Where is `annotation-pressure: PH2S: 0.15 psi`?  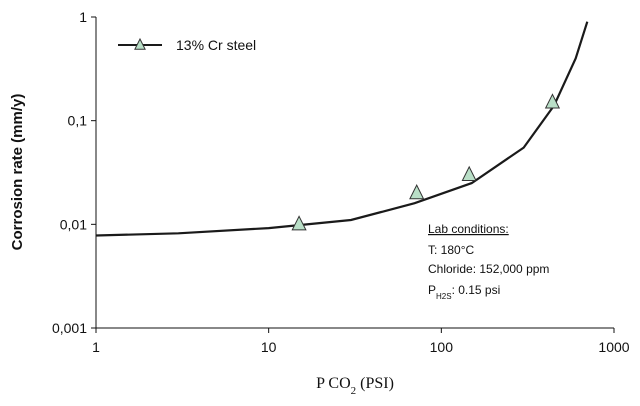
annotation-pressure: PH2S: 0.15 psi is located at coordinates (464, 292).